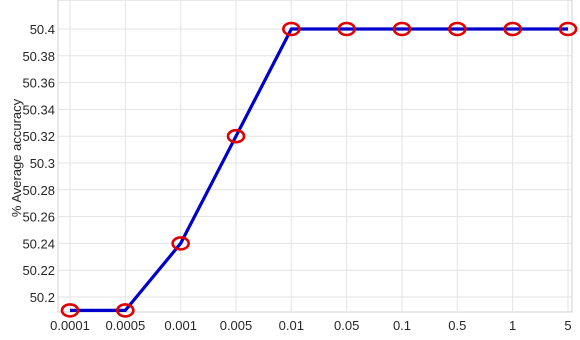 This screenshot has width=580, height=340. What do you see at coordinates (291, 325) in the screenshot?
I see `x-tick-label: 0.01` at bounding box center [291, 325].